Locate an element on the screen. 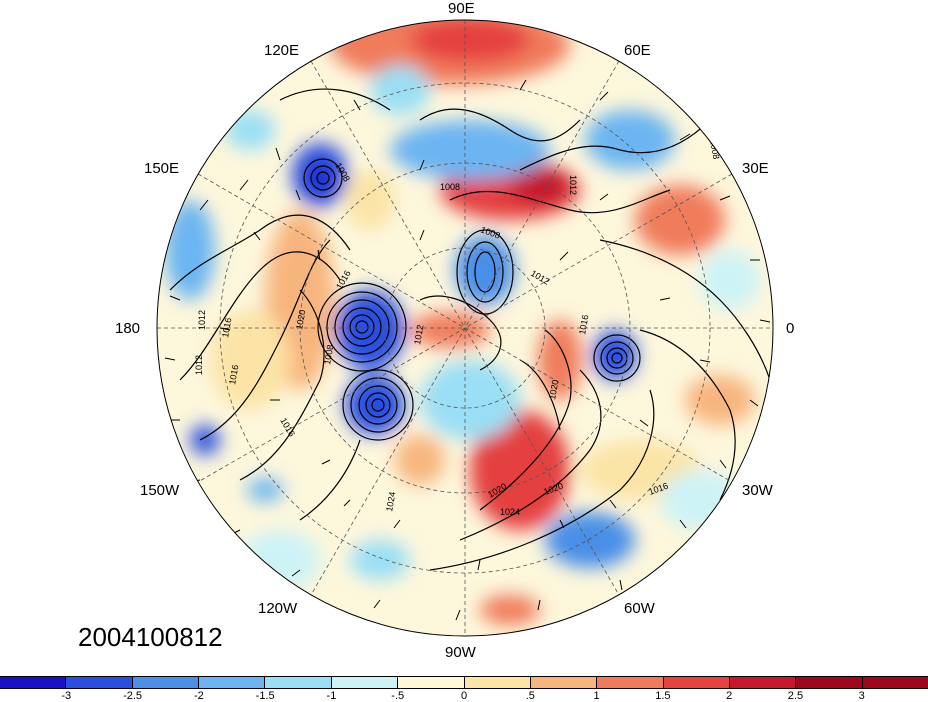 This screenshot has height=702, width=928. colorbar-tick-label: -1 is located at coordinates (331, 696).